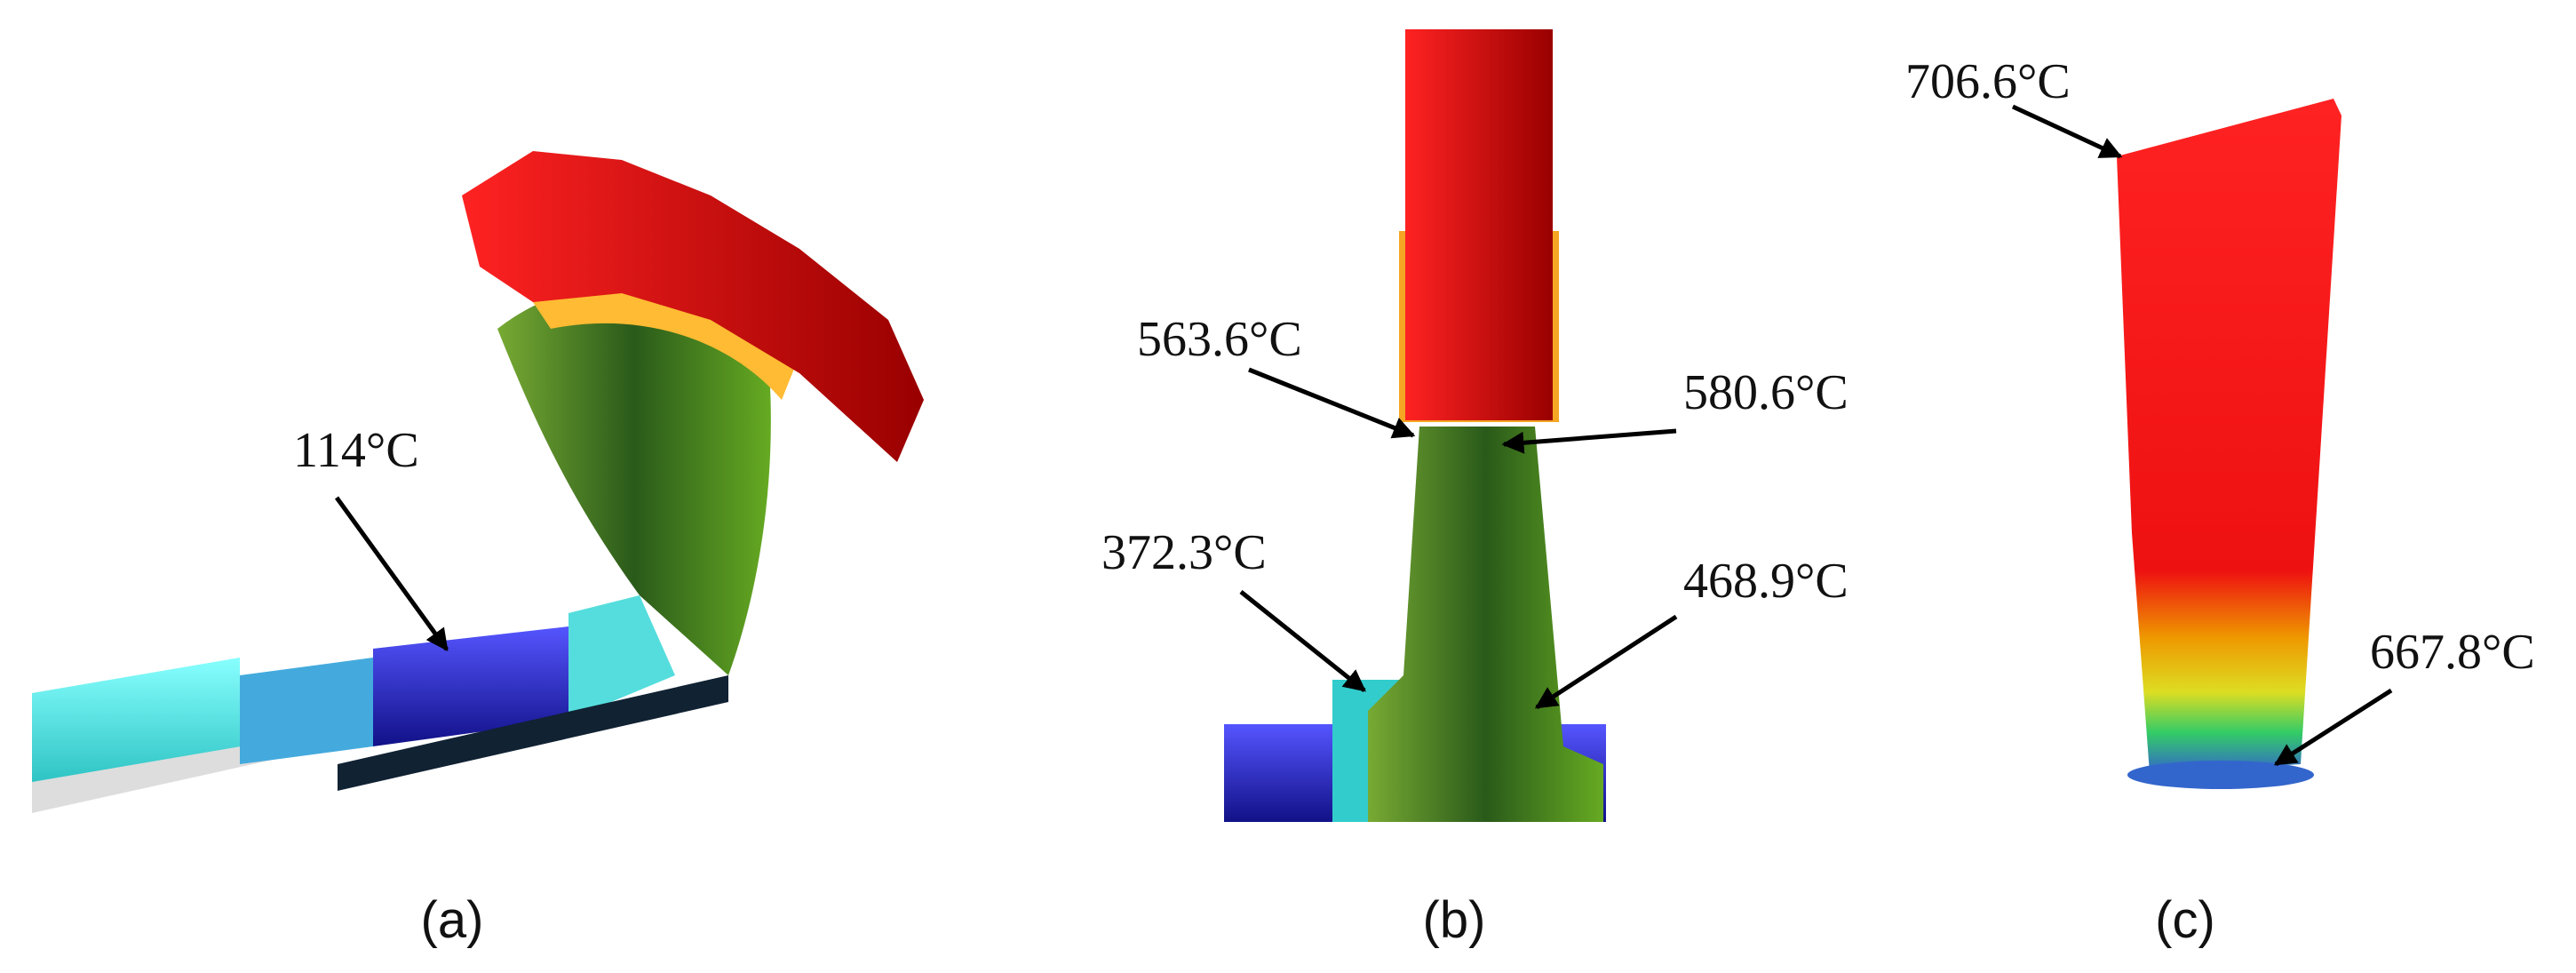 The image size is (2576, 973). I want to click on temperature-label: 114°C, so click(356, 451).